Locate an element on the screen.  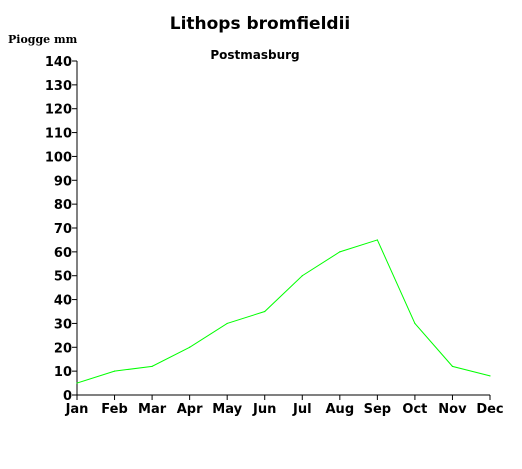
x-tick-label: Nov is located at coordinates (452, 409).